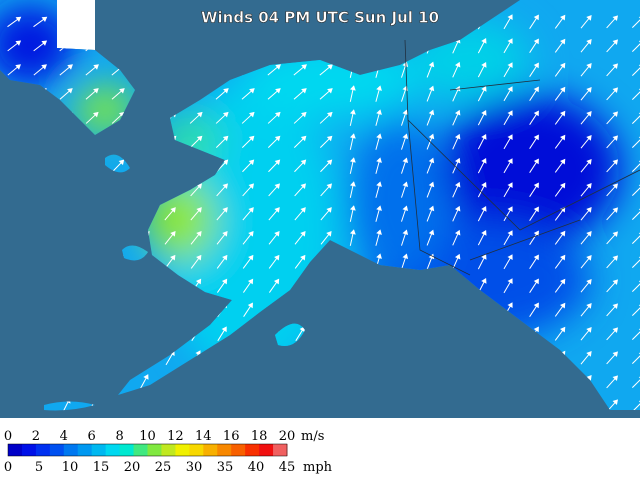  I want to click on map-title: Winds 04 PM UTC Sun Jul 10, so click(320, 18).